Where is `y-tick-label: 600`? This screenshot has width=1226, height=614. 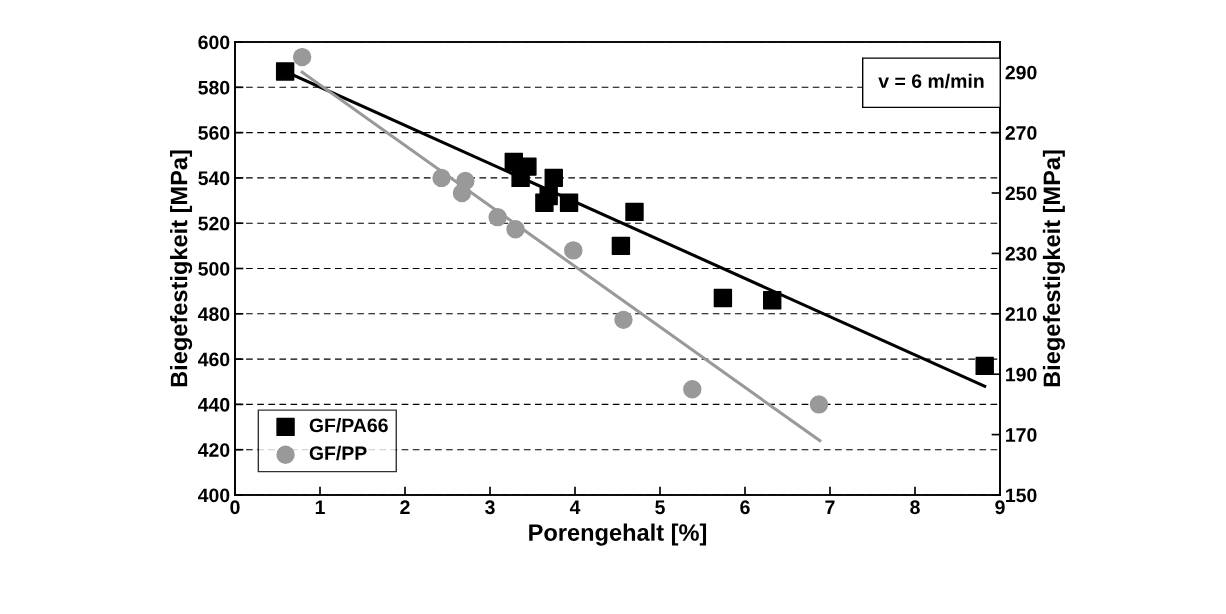 y-tick-label: 600 is located at coordinates (214, 42).